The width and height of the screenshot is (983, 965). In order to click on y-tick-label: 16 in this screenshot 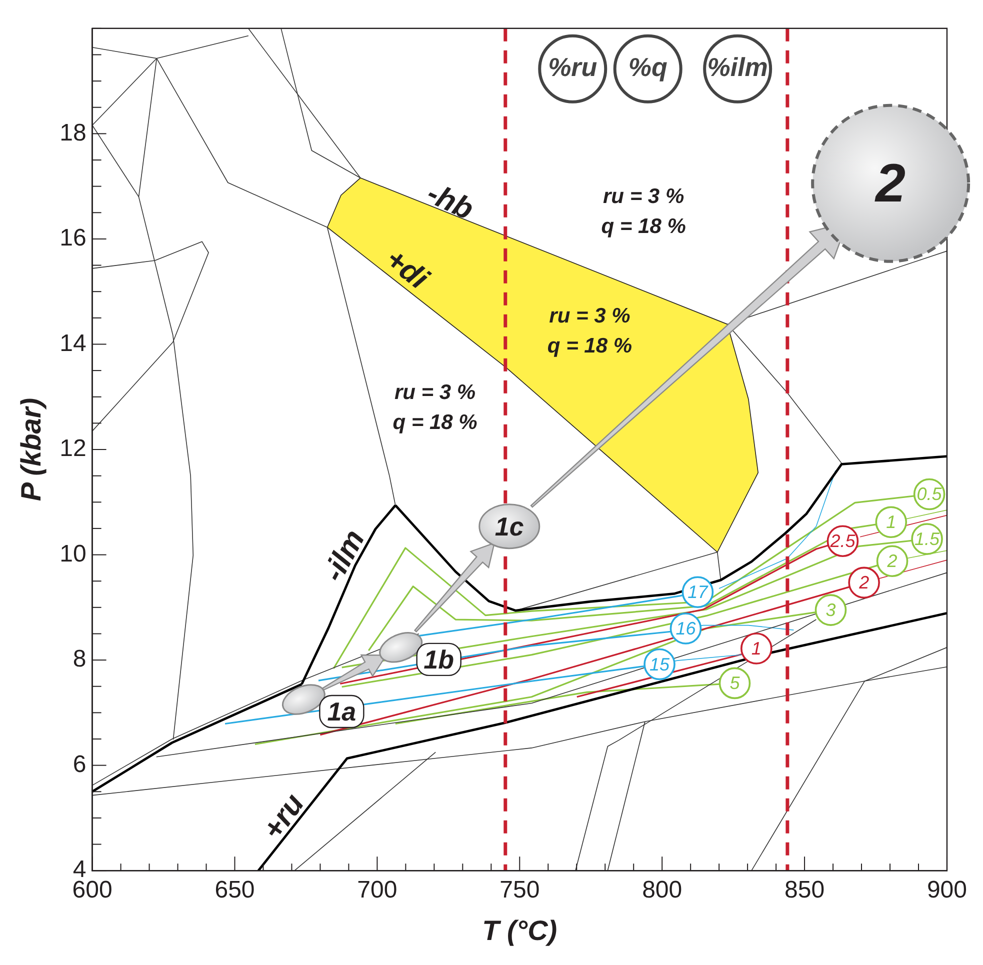, I will do `click(73, 238)`.